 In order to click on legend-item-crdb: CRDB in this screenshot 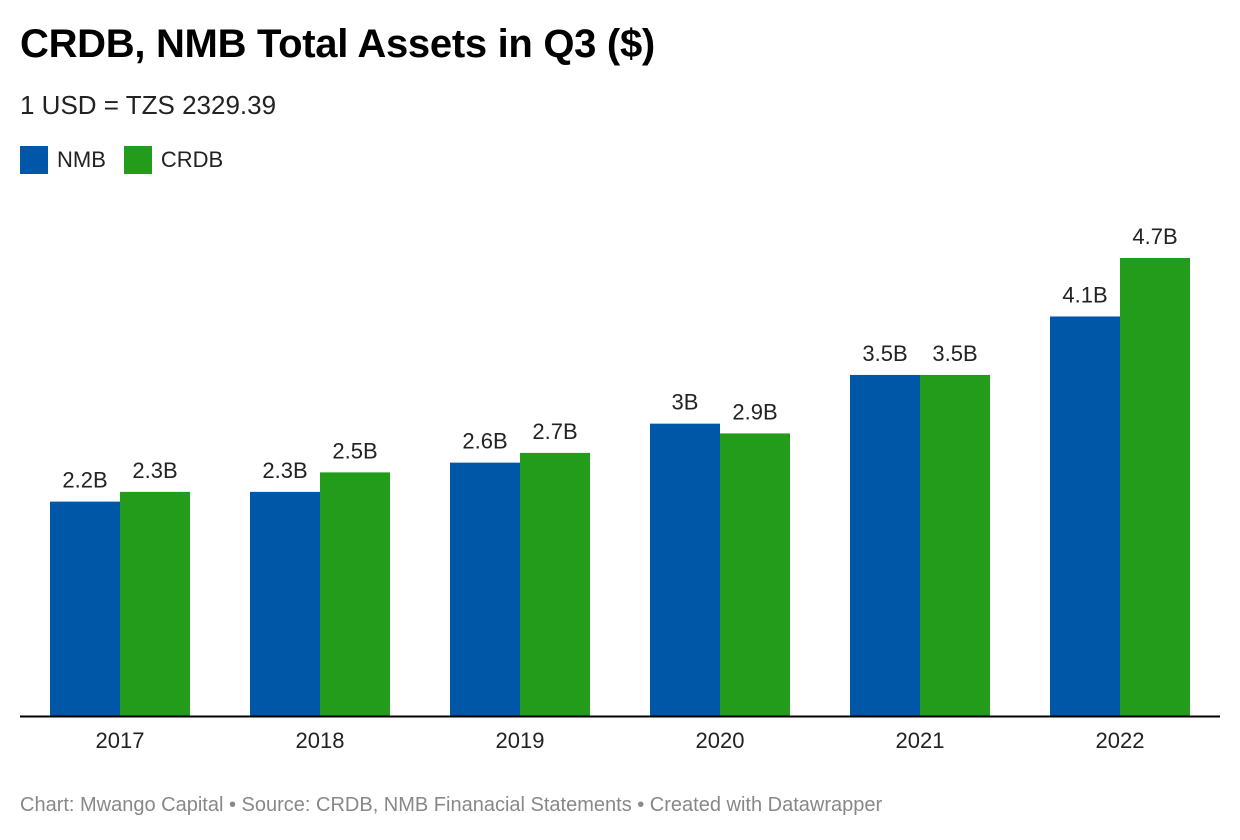, I will do `click(173, 160)`.